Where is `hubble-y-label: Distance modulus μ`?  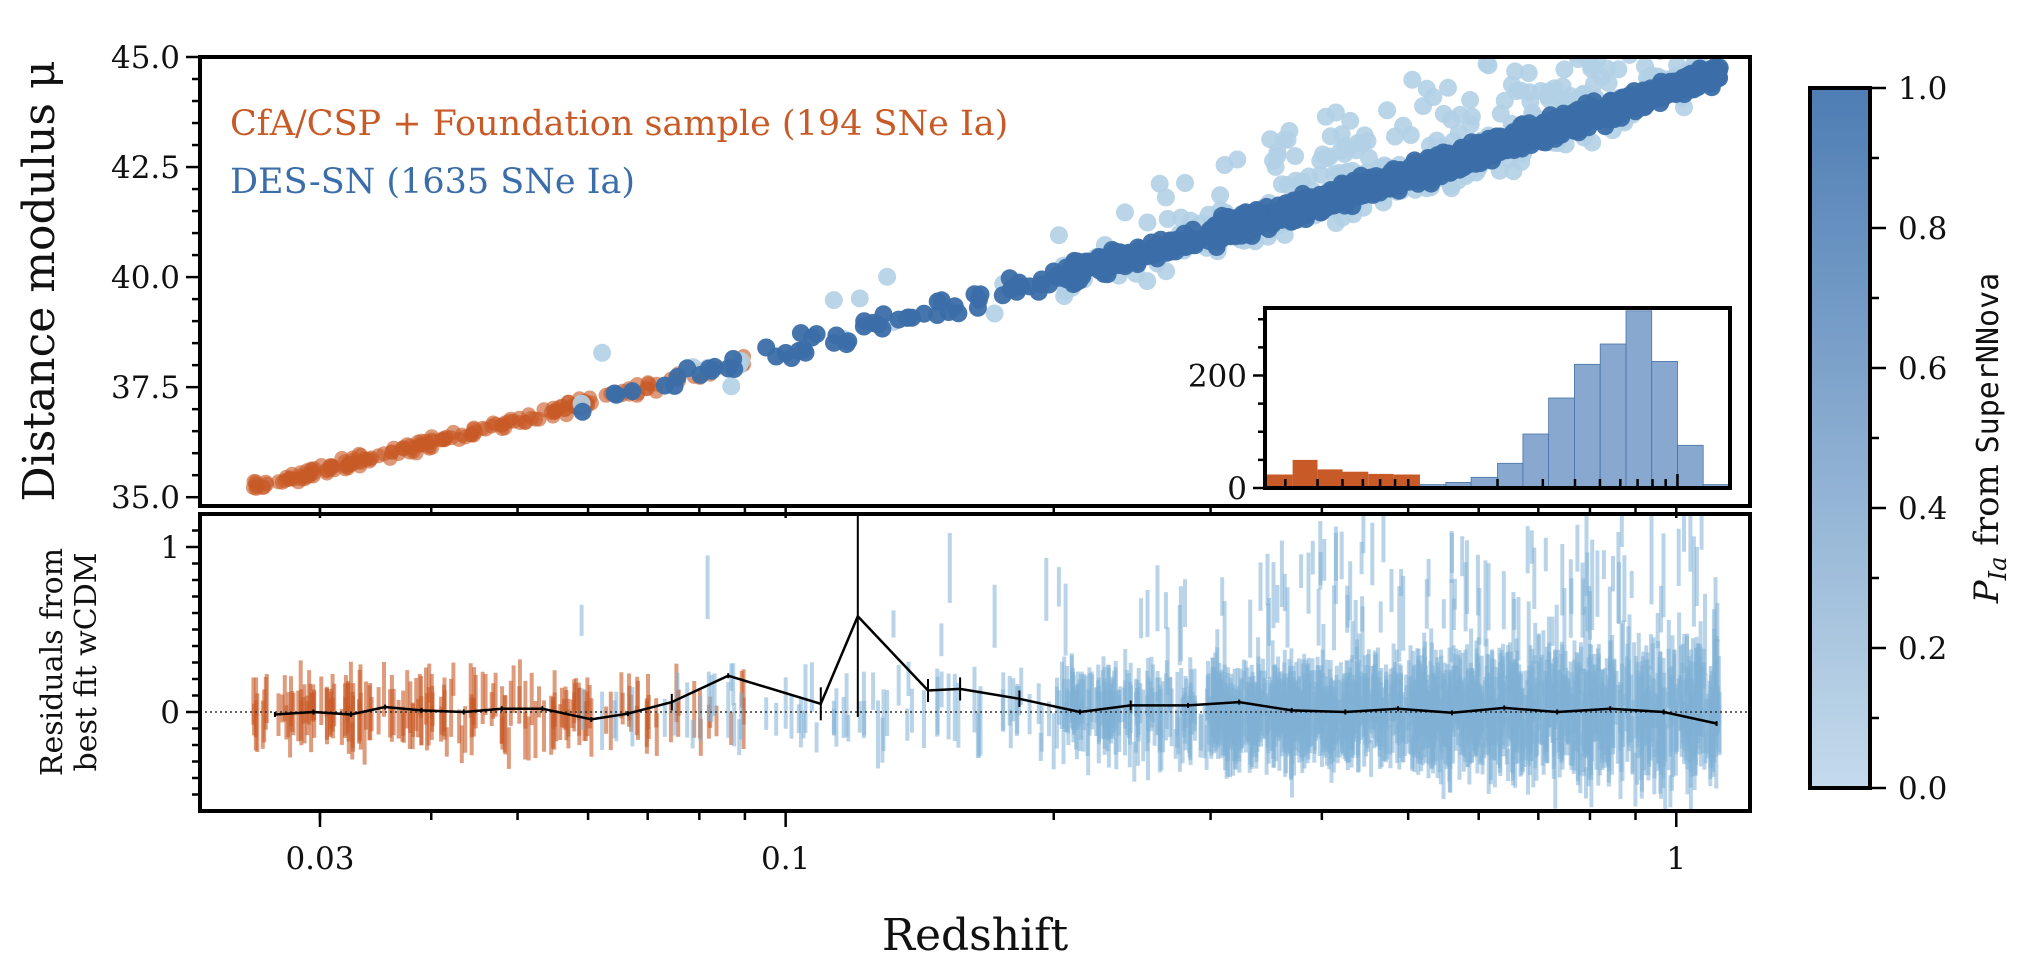 hubble-y-label: Distance modulus μ is located at coordinates (39, 280).